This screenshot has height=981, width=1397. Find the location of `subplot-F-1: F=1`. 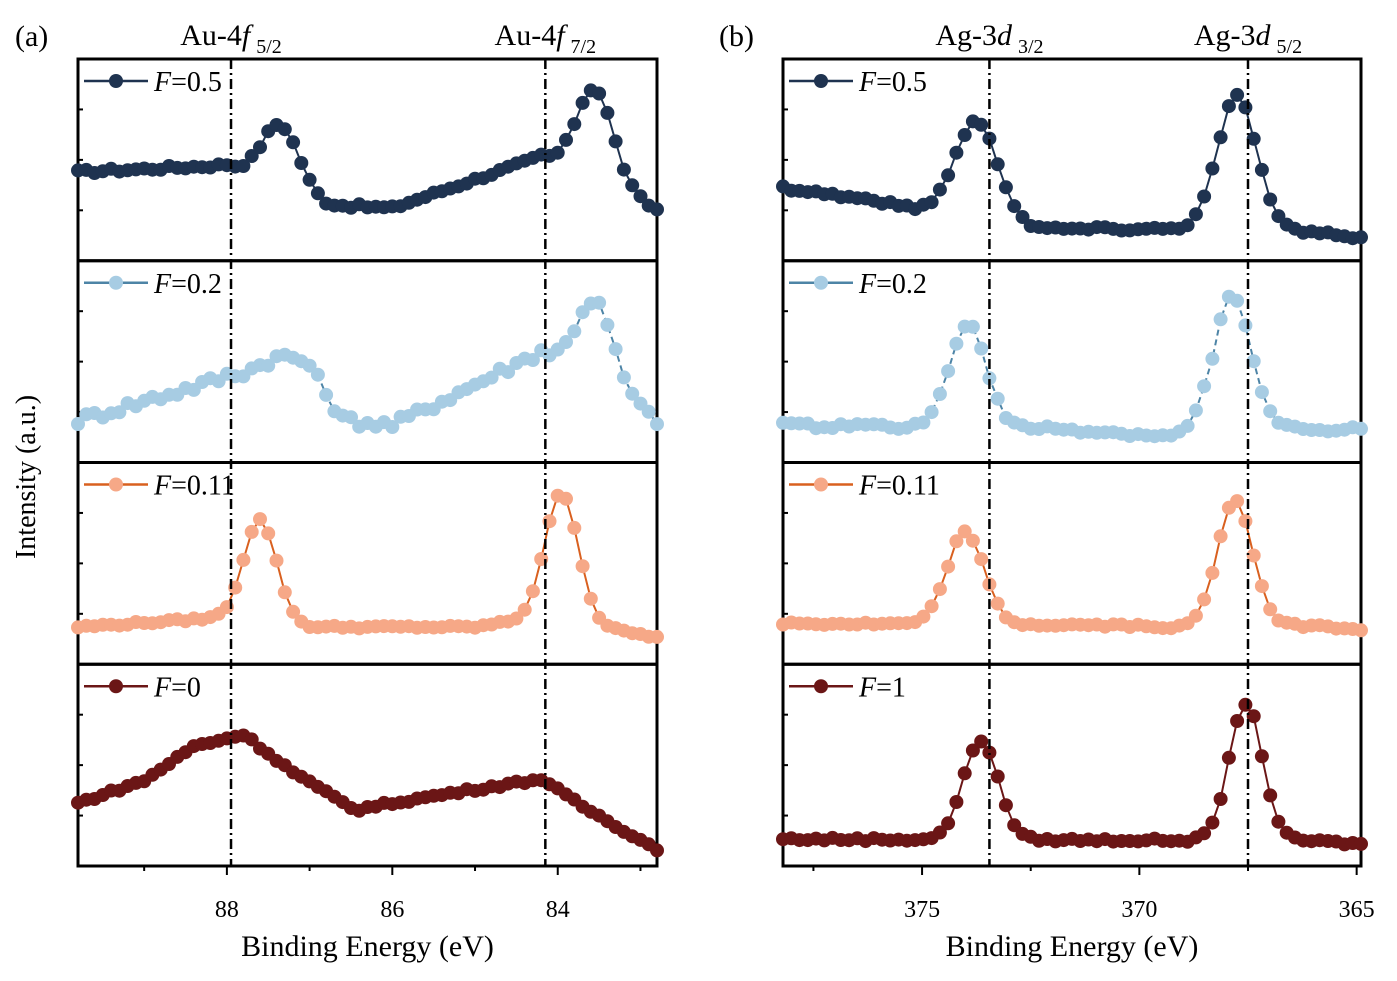

subplot-F-1: F=1 is located at coordinates (1072, 765).